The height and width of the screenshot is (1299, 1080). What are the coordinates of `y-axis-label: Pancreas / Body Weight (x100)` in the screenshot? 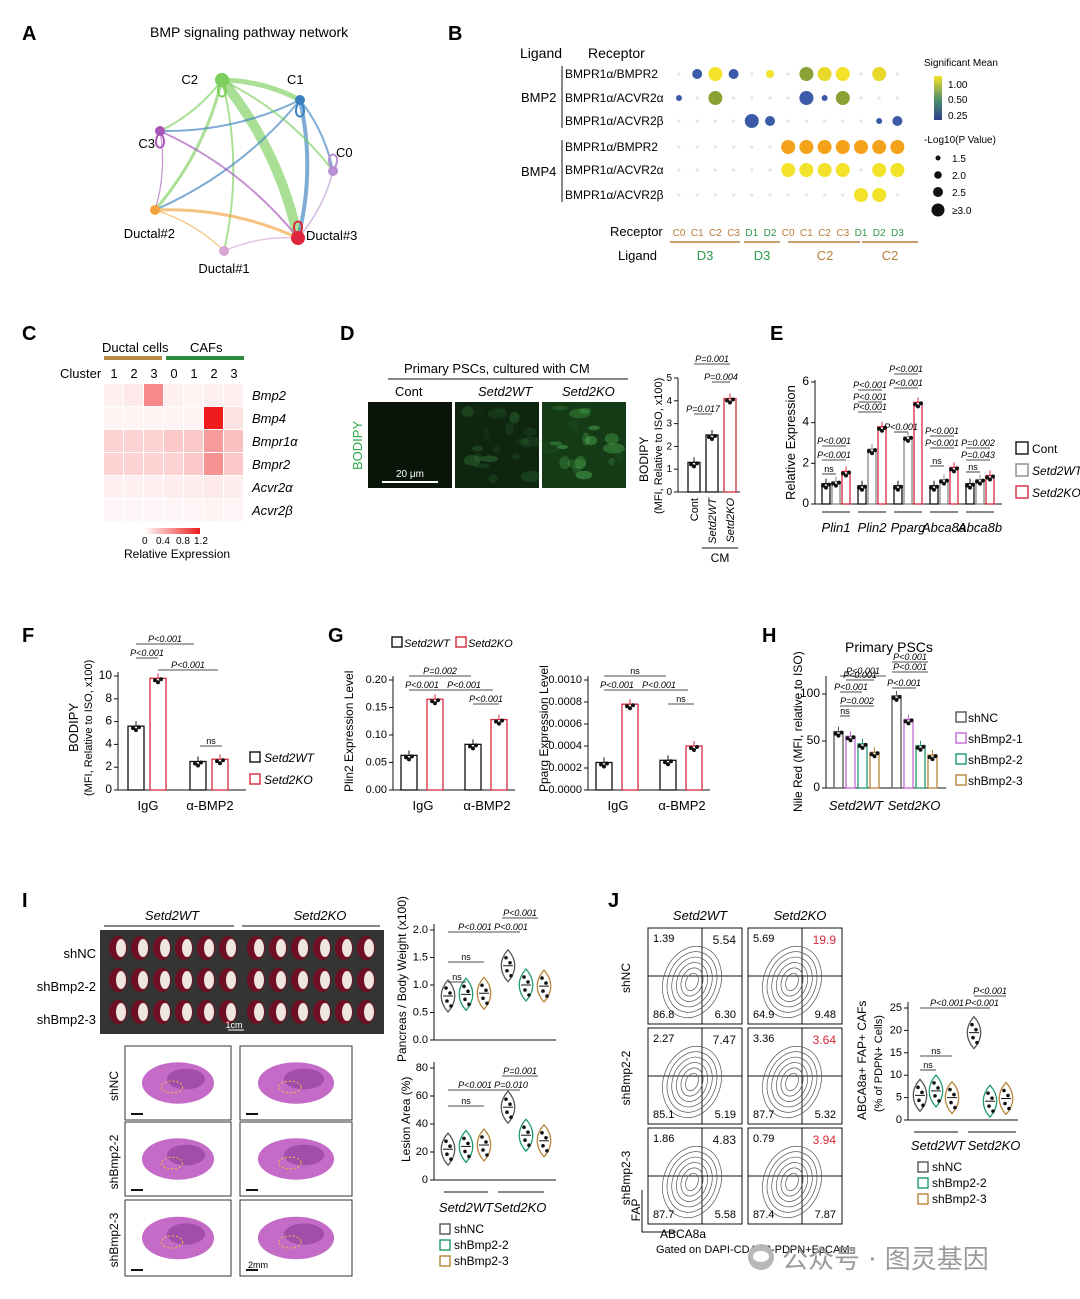 It's located at (402, 979).